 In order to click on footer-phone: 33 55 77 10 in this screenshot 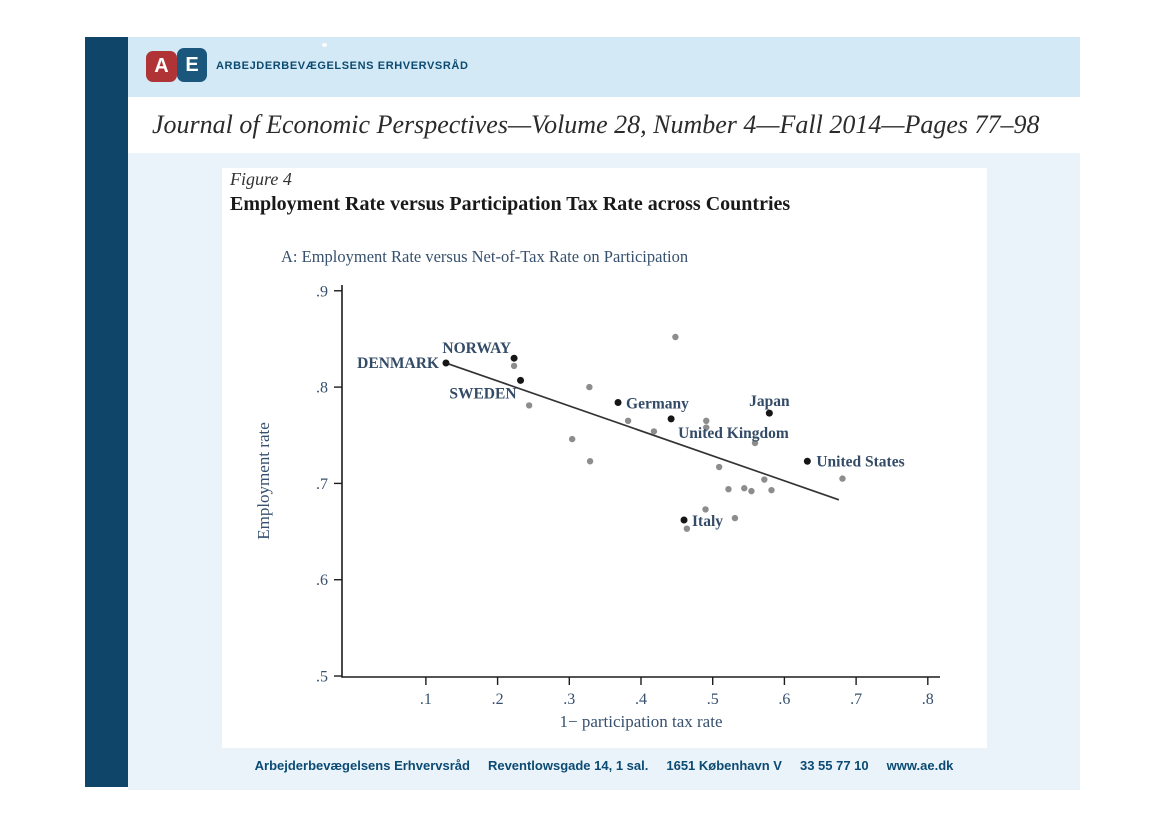, I will do `click(834, 765)`.